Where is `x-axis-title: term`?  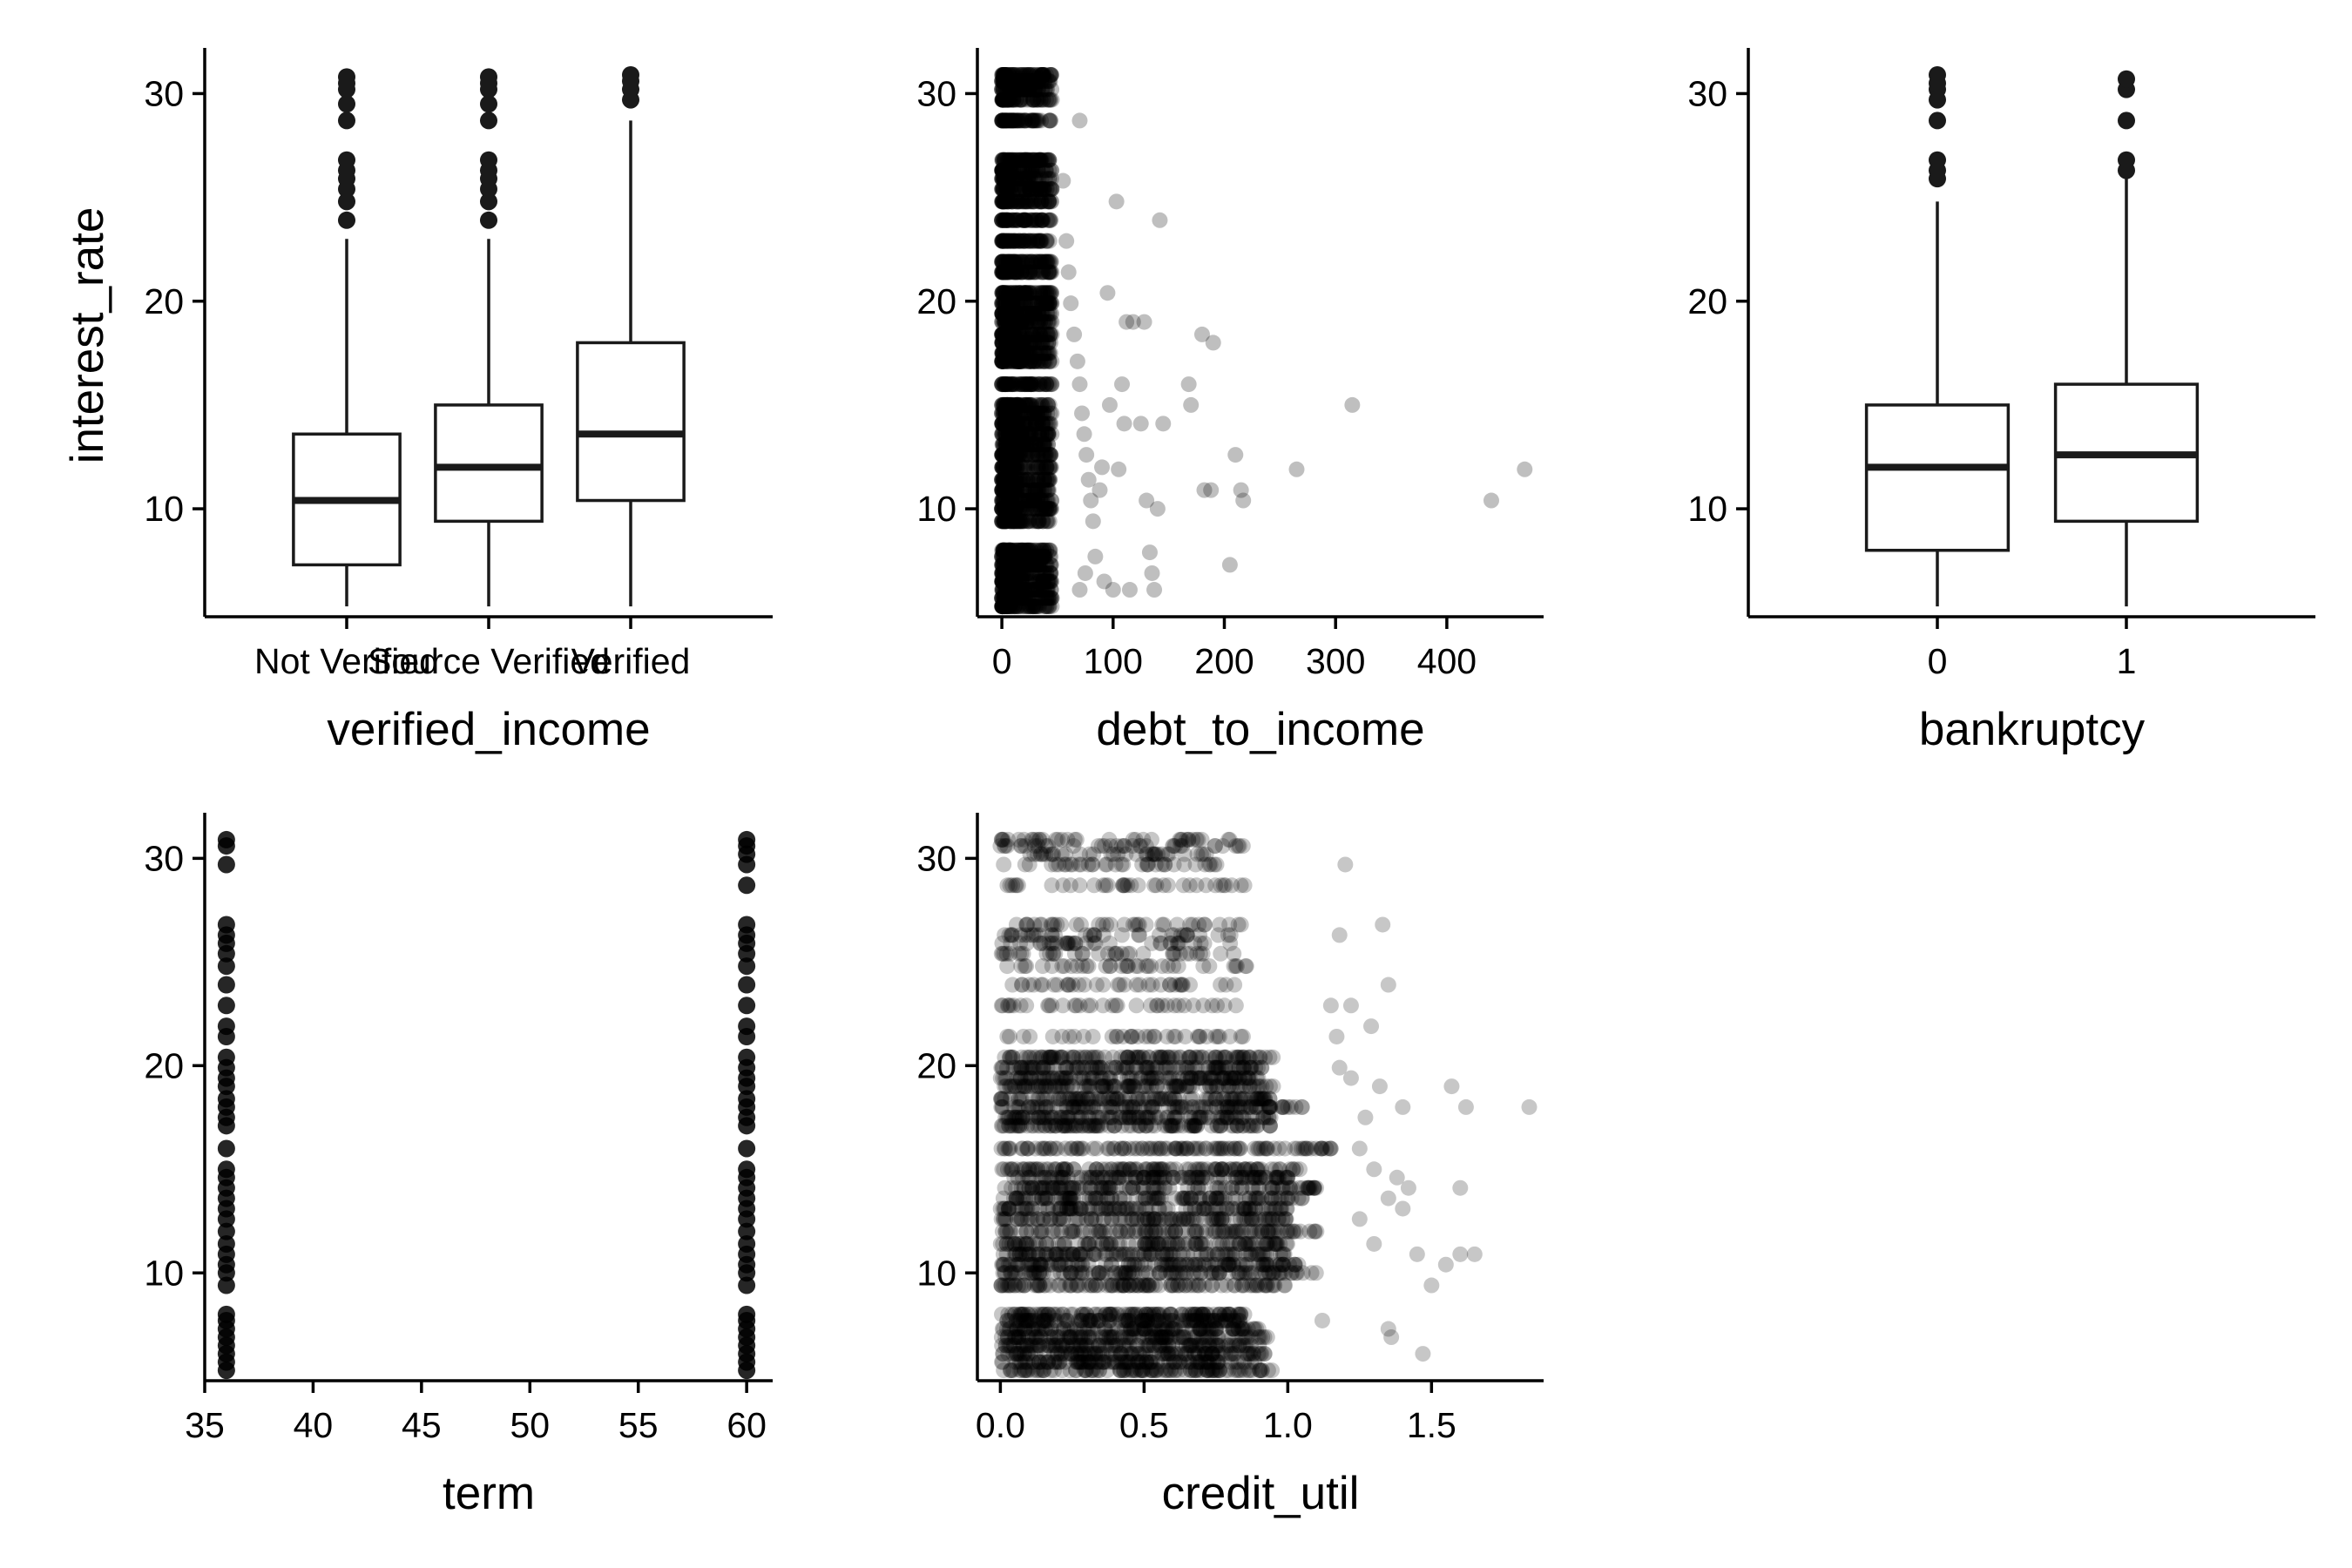 x-axis-title: term is located at coordinates (489, 1493).